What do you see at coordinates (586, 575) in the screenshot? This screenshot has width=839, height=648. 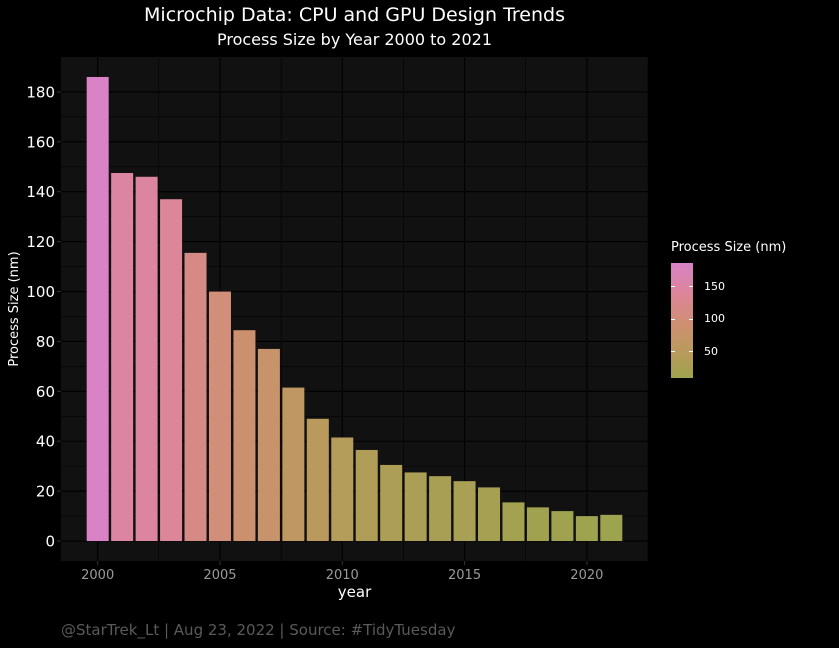 I see `x-tick-label: 2020` at bounding box center [586, 575].